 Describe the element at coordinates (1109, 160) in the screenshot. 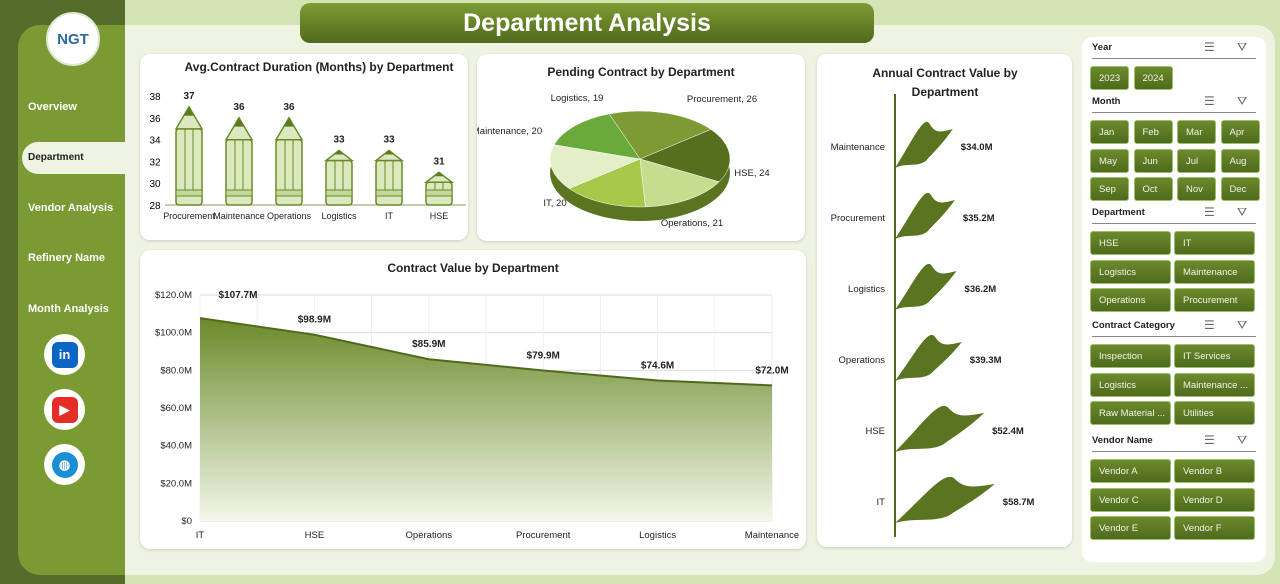

I see `filter-button: May` at that location.